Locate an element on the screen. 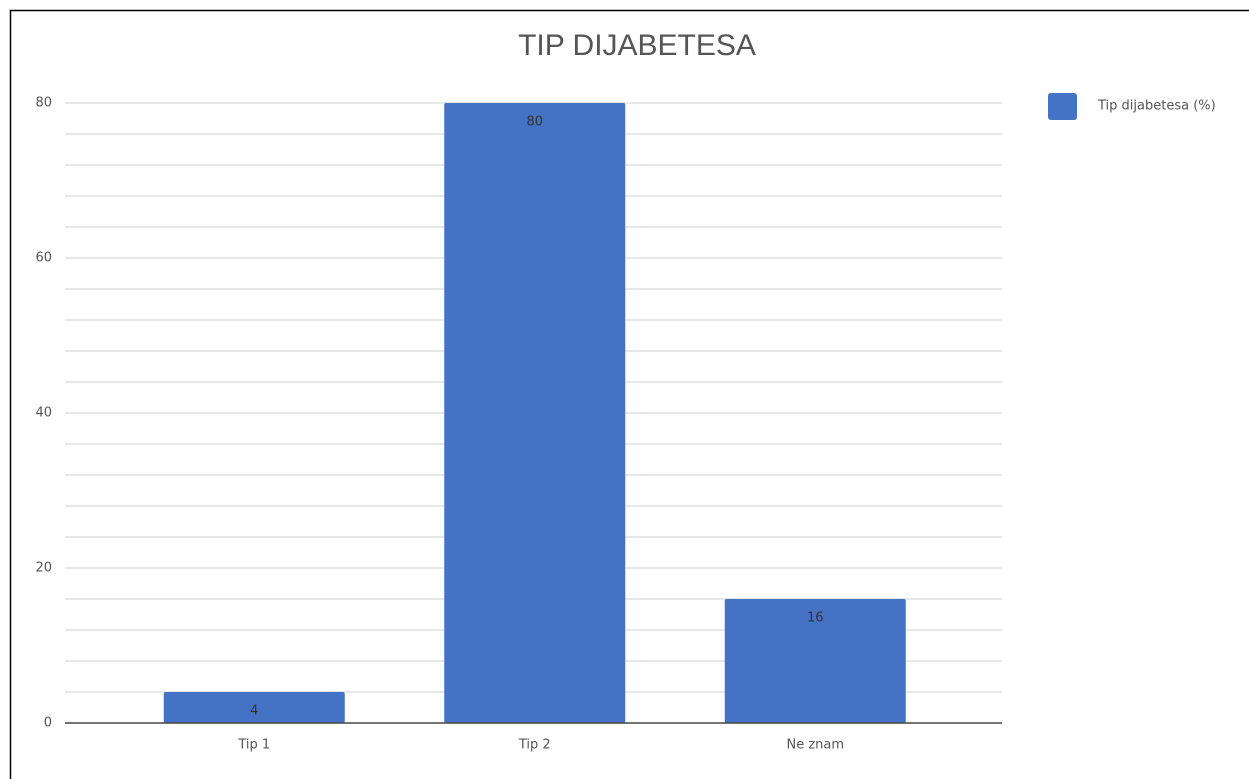 Image resolution: width=1249 pixels, height=779 pixels. data-label: 80 is located at coordinates (534, 122).